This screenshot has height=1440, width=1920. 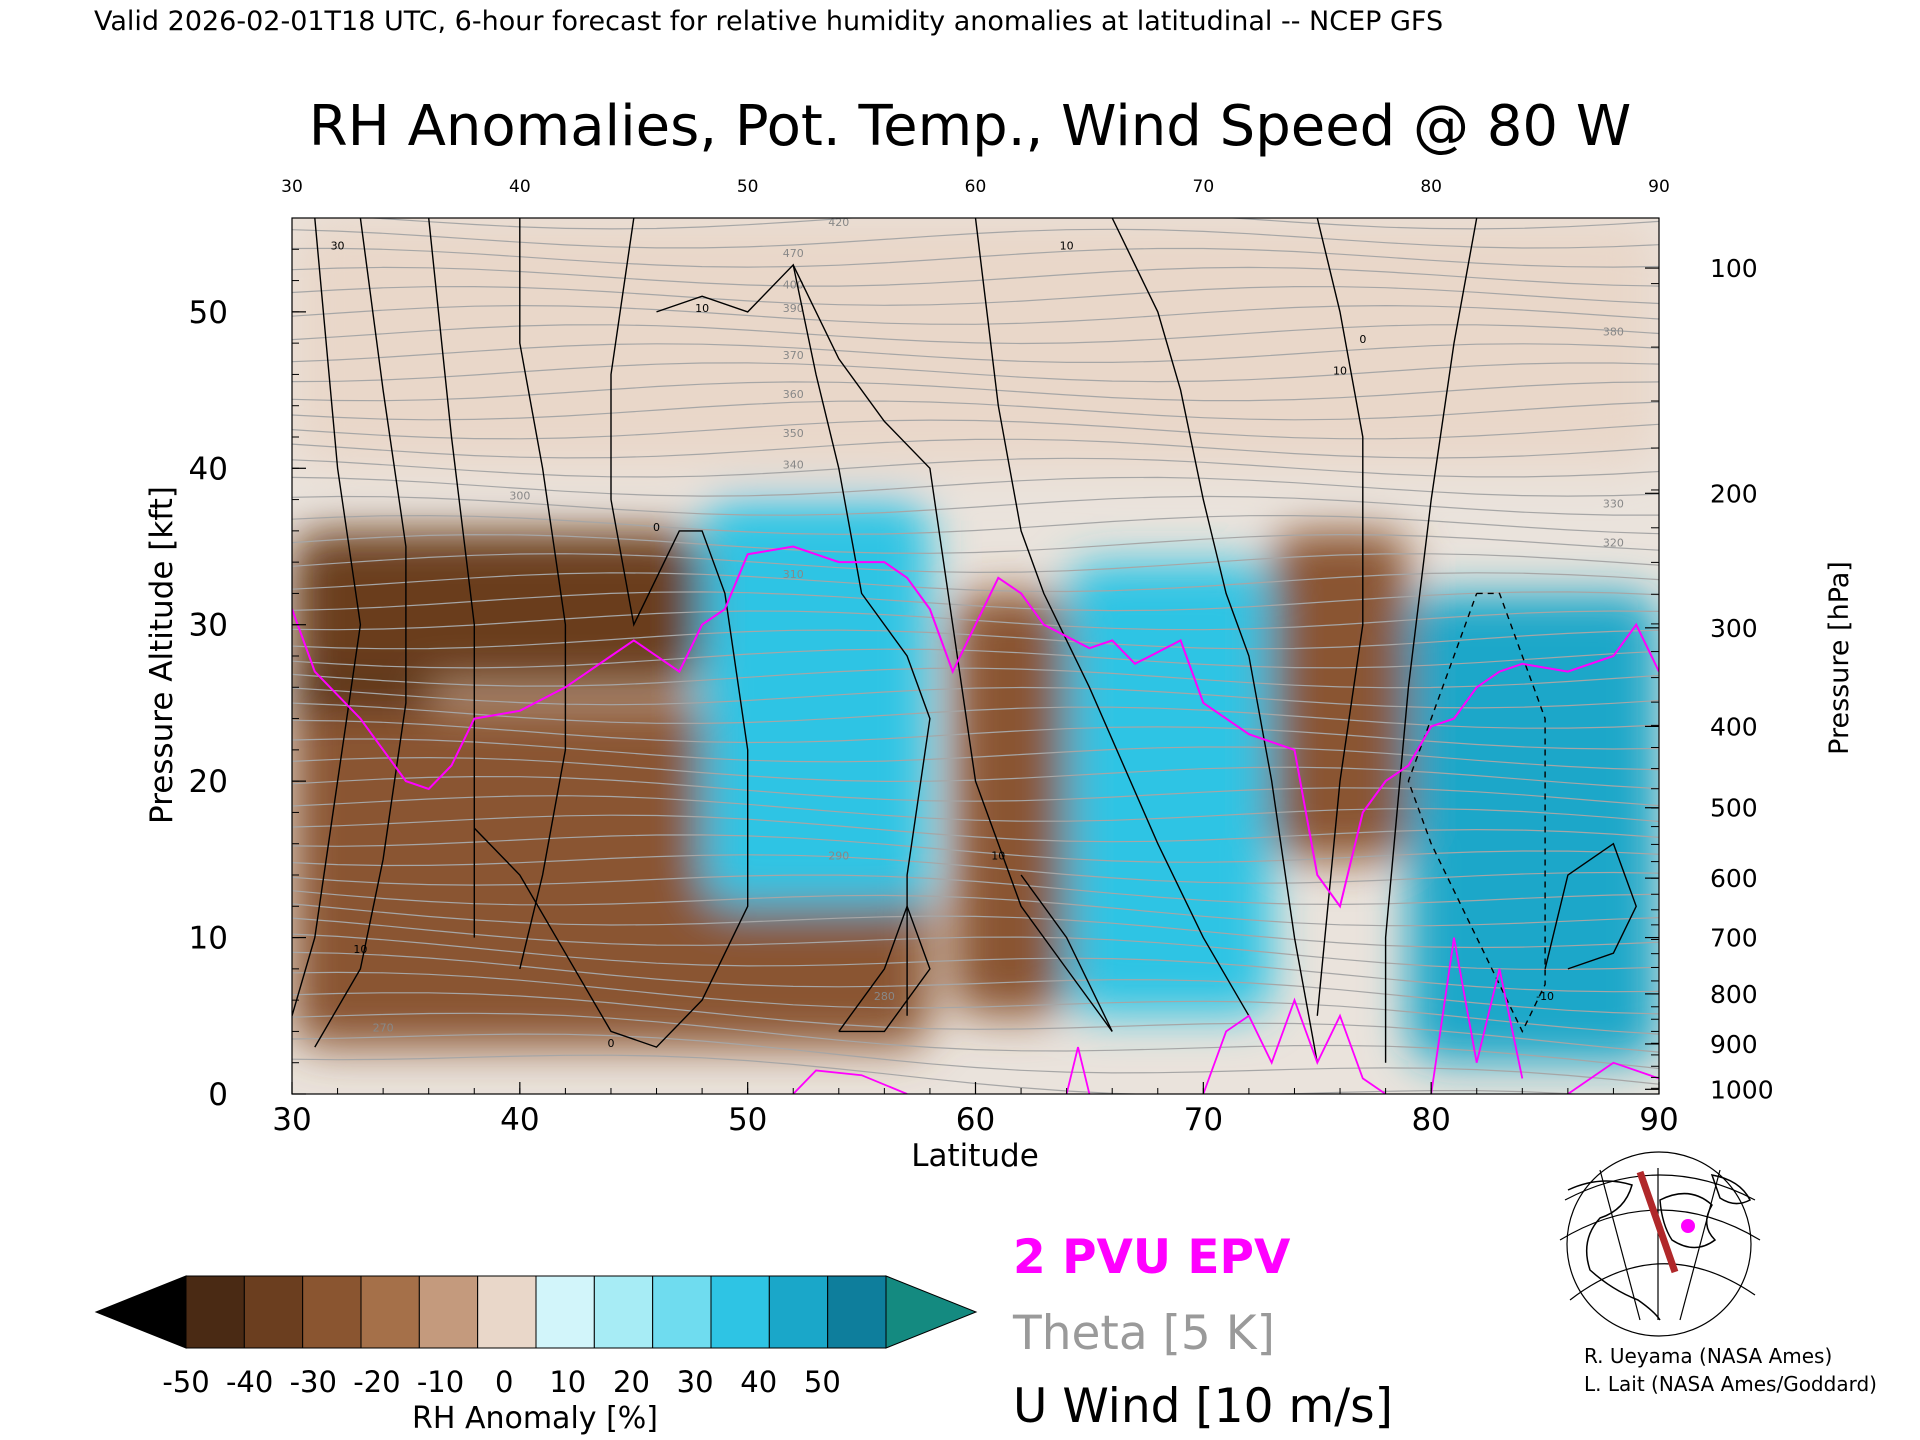 What do you see at coordinates (519, 1120) in the screenshot?
I see `x-tick-label: 40` at bounding box center [519, 1120].